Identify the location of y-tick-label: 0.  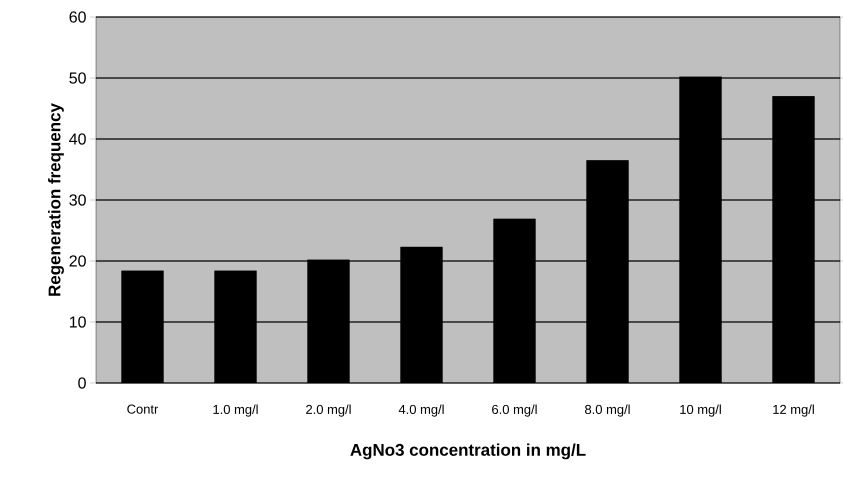
(82, 383).